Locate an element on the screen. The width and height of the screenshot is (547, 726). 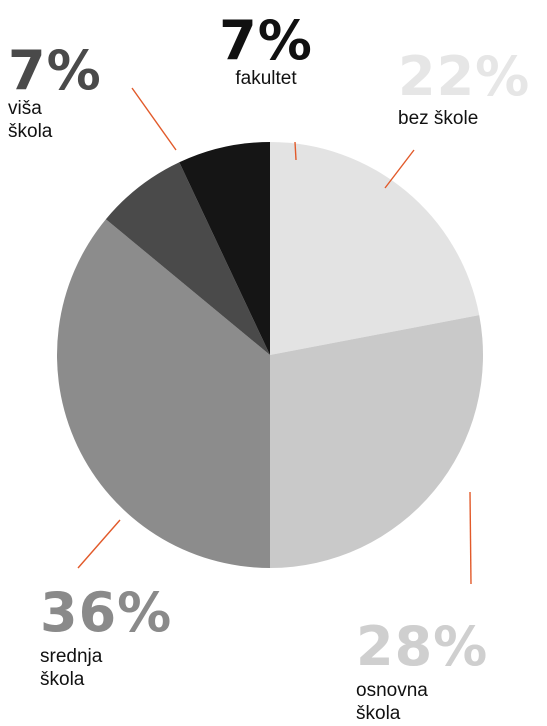
label-visa-skola: 7% viša škola is located at coordinates (55, 94).